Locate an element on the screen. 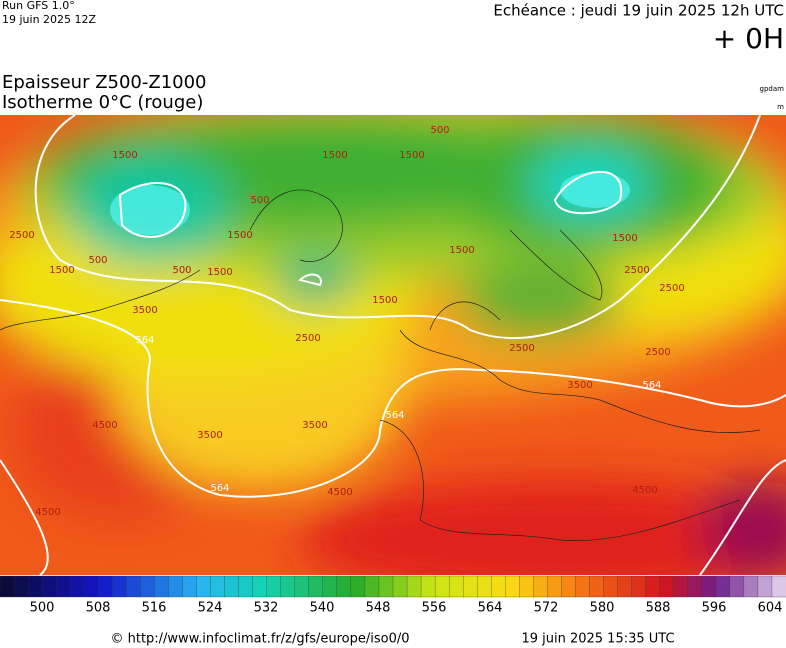 This screenshot has width=786, height=648. colorbar-tick-label: 572 is located at coordinates (546, 608).